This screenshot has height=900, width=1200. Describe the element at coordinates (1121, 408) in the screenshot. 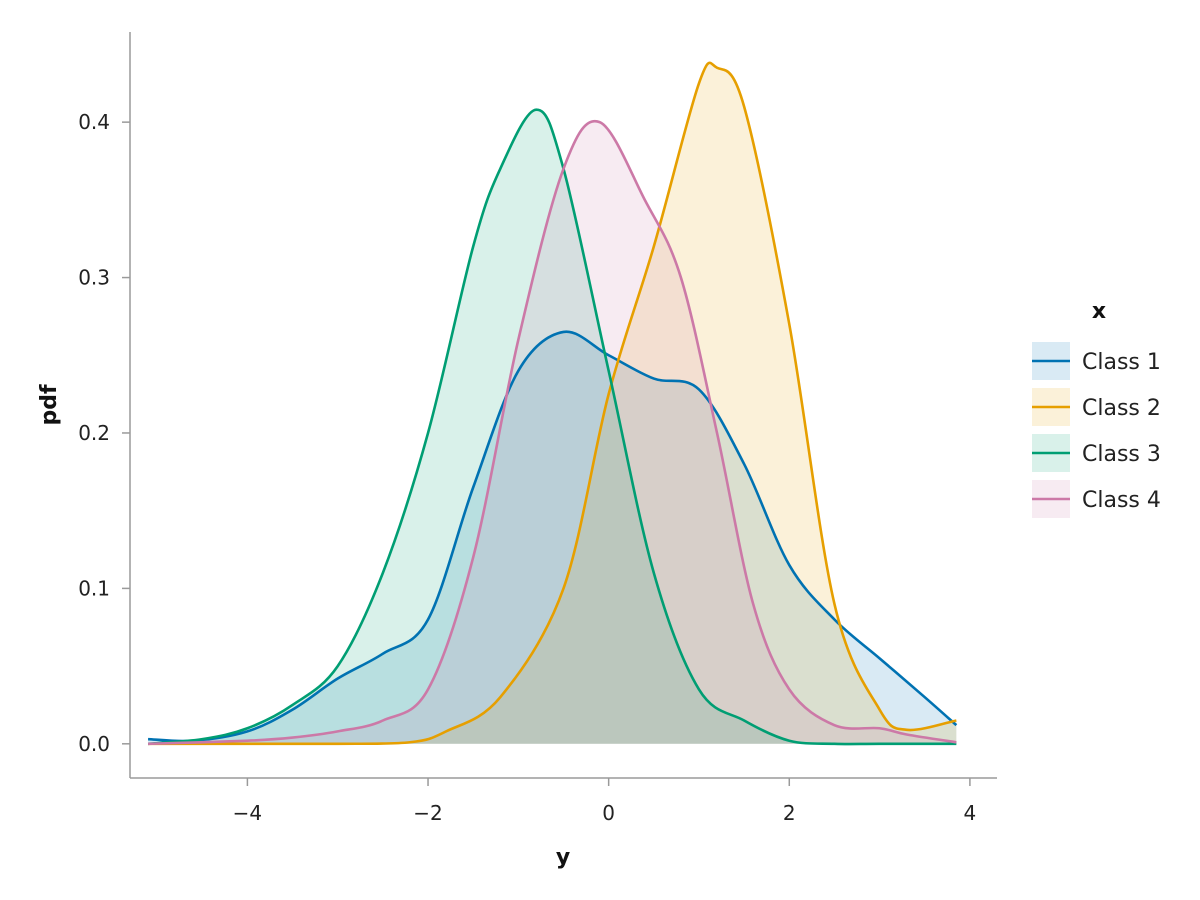

I see `legend-label: Class 2` at that location.